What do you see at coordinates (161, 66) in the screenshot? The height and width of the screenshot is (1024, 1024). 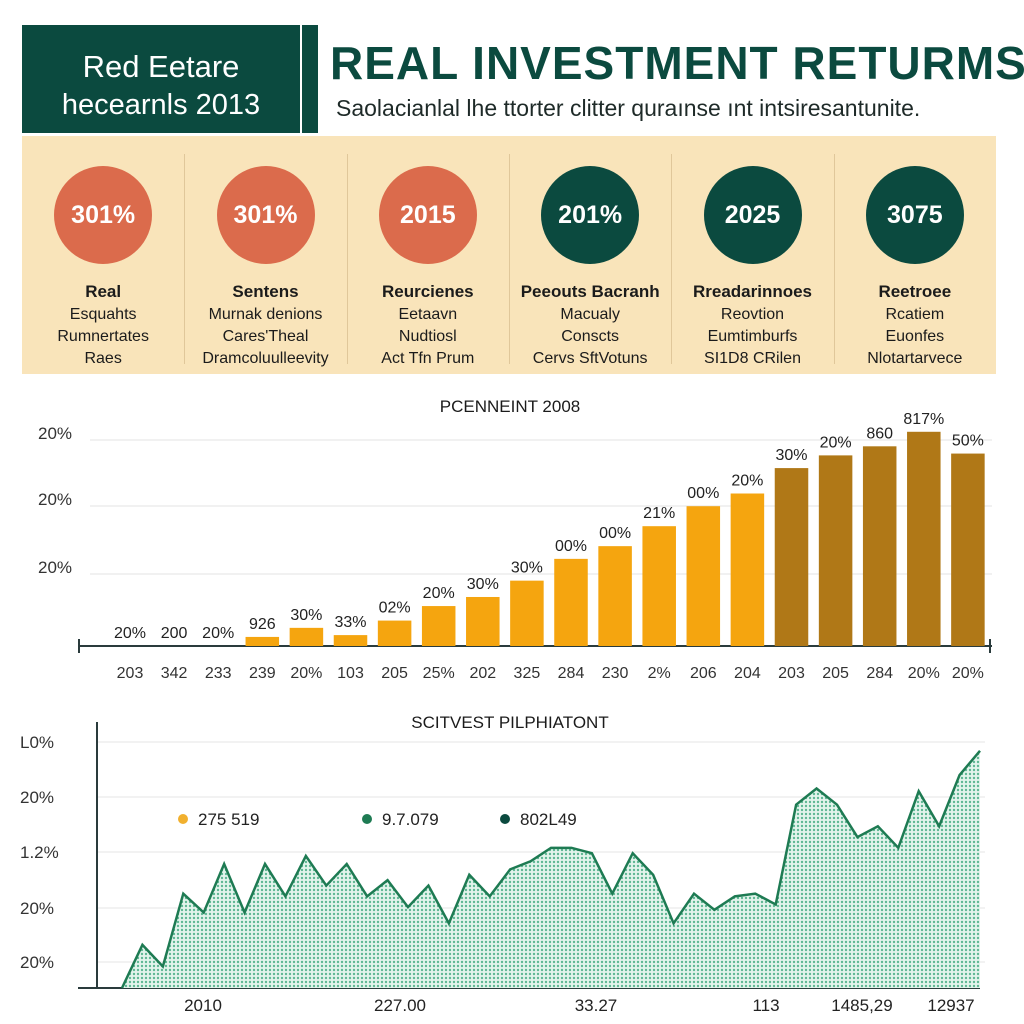 I see `badge-line-1: Red Eetare` at bounding box center [161, 66].